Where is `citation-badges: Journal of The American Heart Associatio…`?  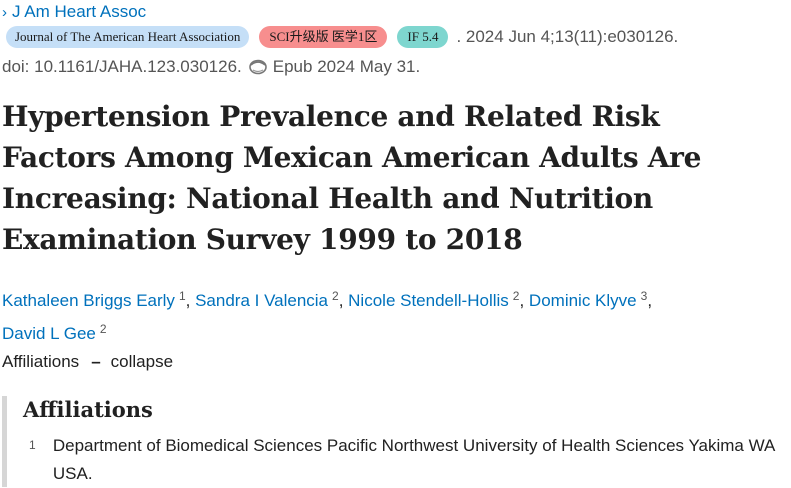 citation-badges: Journal of The American Heart Associatio… is located at coordinates (342, 37).